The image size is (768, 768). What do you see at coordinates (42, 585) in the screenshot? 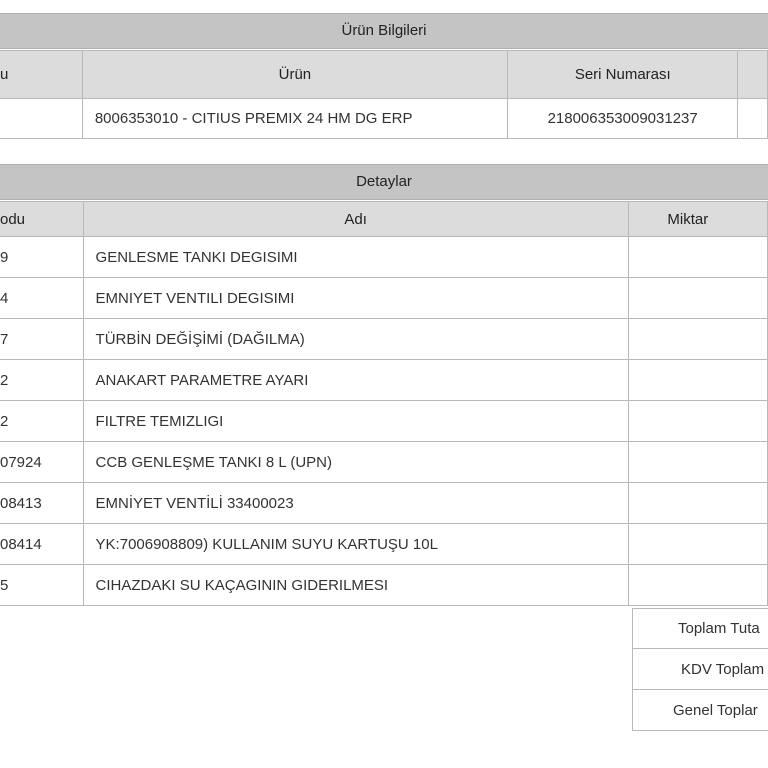
I see `item-code-cell: 5` at bounding box center [42, 585].